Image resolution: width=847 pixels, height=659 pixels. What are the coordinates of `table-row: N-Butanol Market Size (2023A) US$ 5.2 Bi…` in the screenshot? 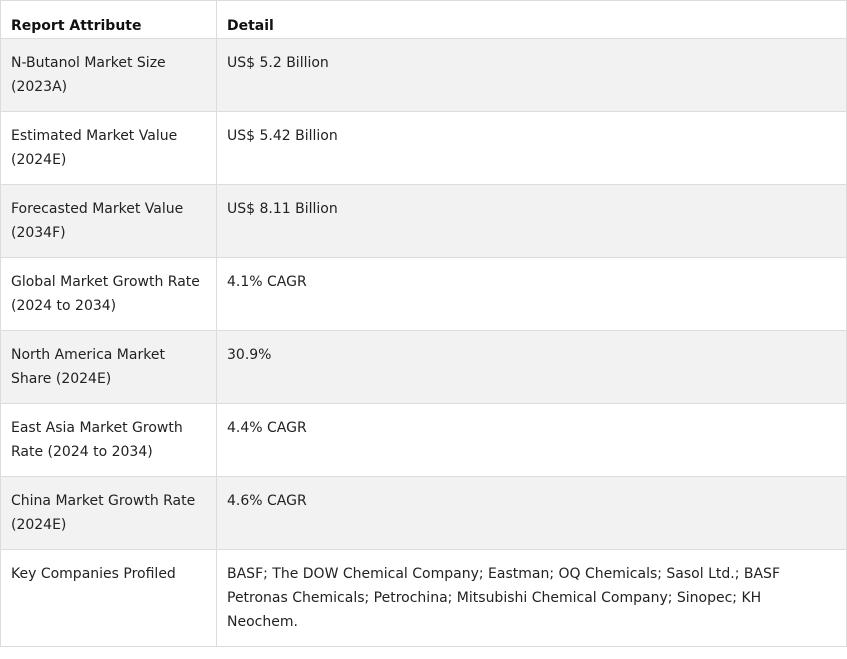 It's located at (423, 75).